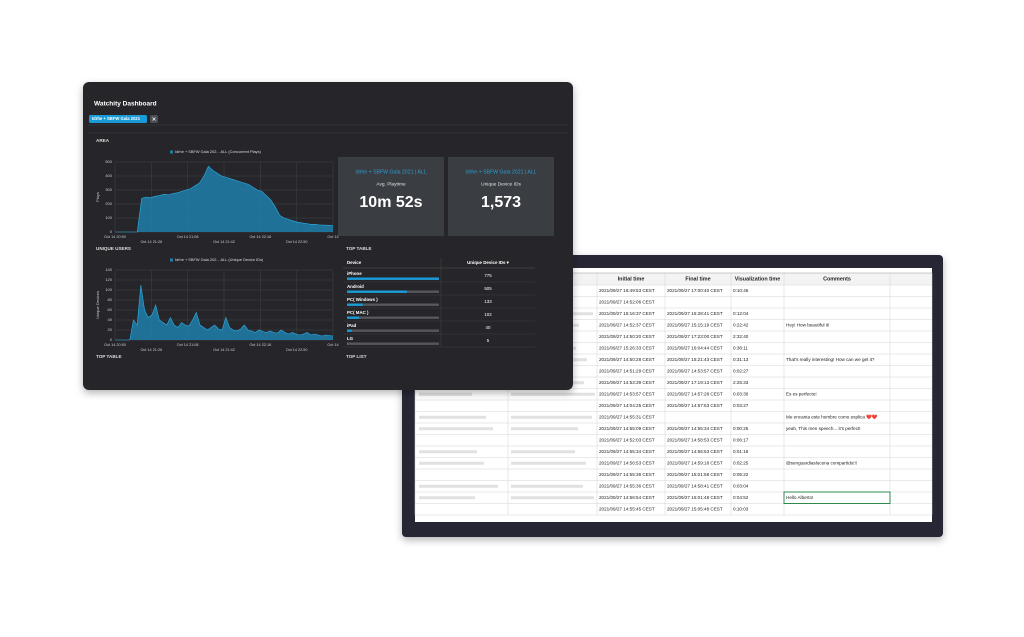  What do you see at coordinates (741, 462) in the screenshot?
I see `time-cell: 0:02:25` at bounding box center [741, 462].